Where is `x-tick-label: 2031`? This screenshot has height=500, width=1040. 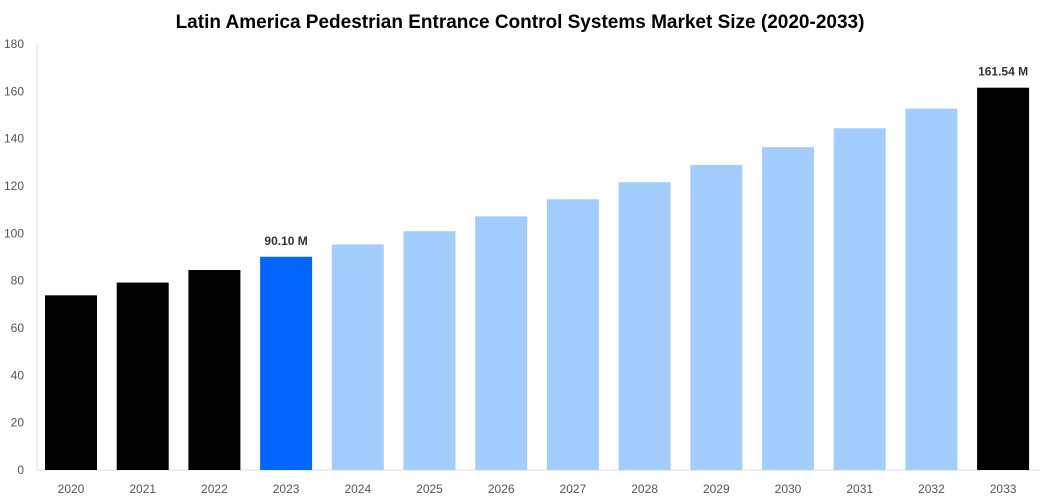
x-tick-label: 2031 is located at coordinates (859, 489).